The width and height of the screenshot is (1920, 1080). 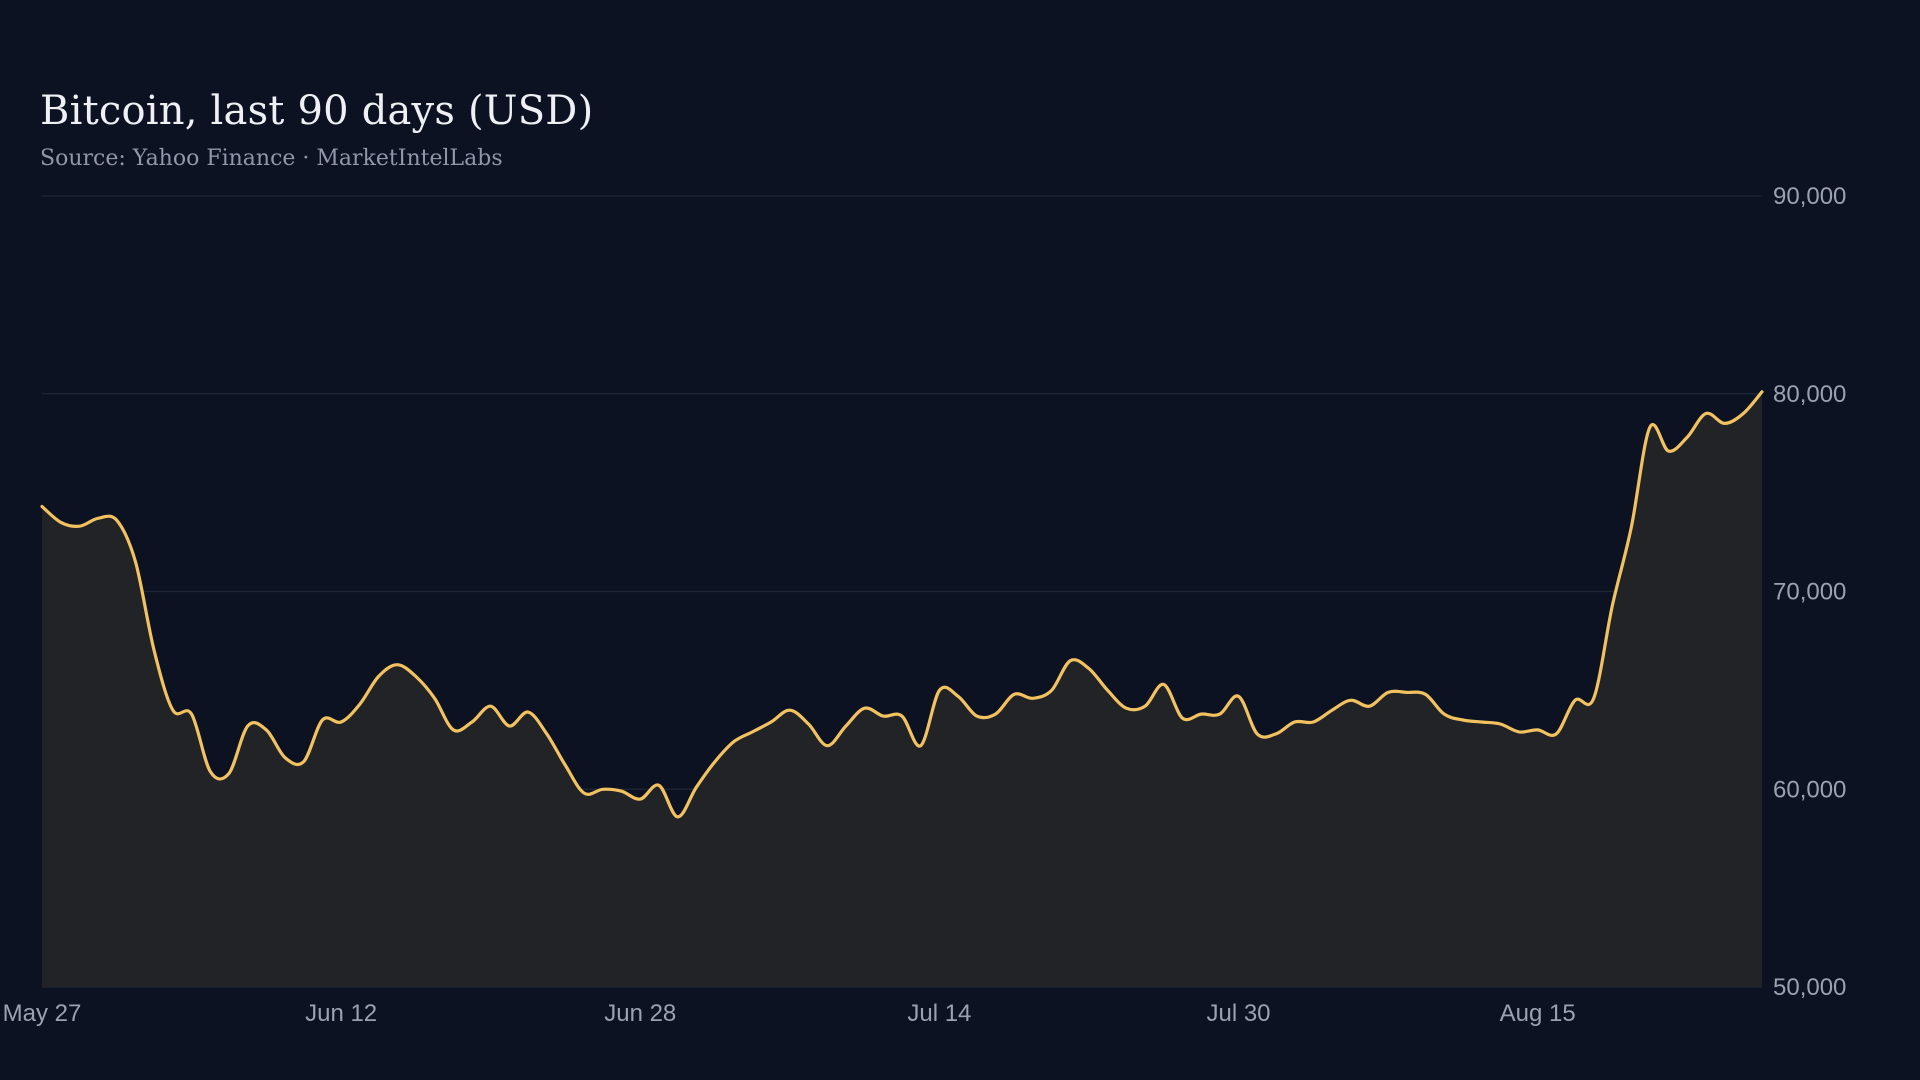 I want to click on x-tick-label: May 27, so click(x=42, y=1013).